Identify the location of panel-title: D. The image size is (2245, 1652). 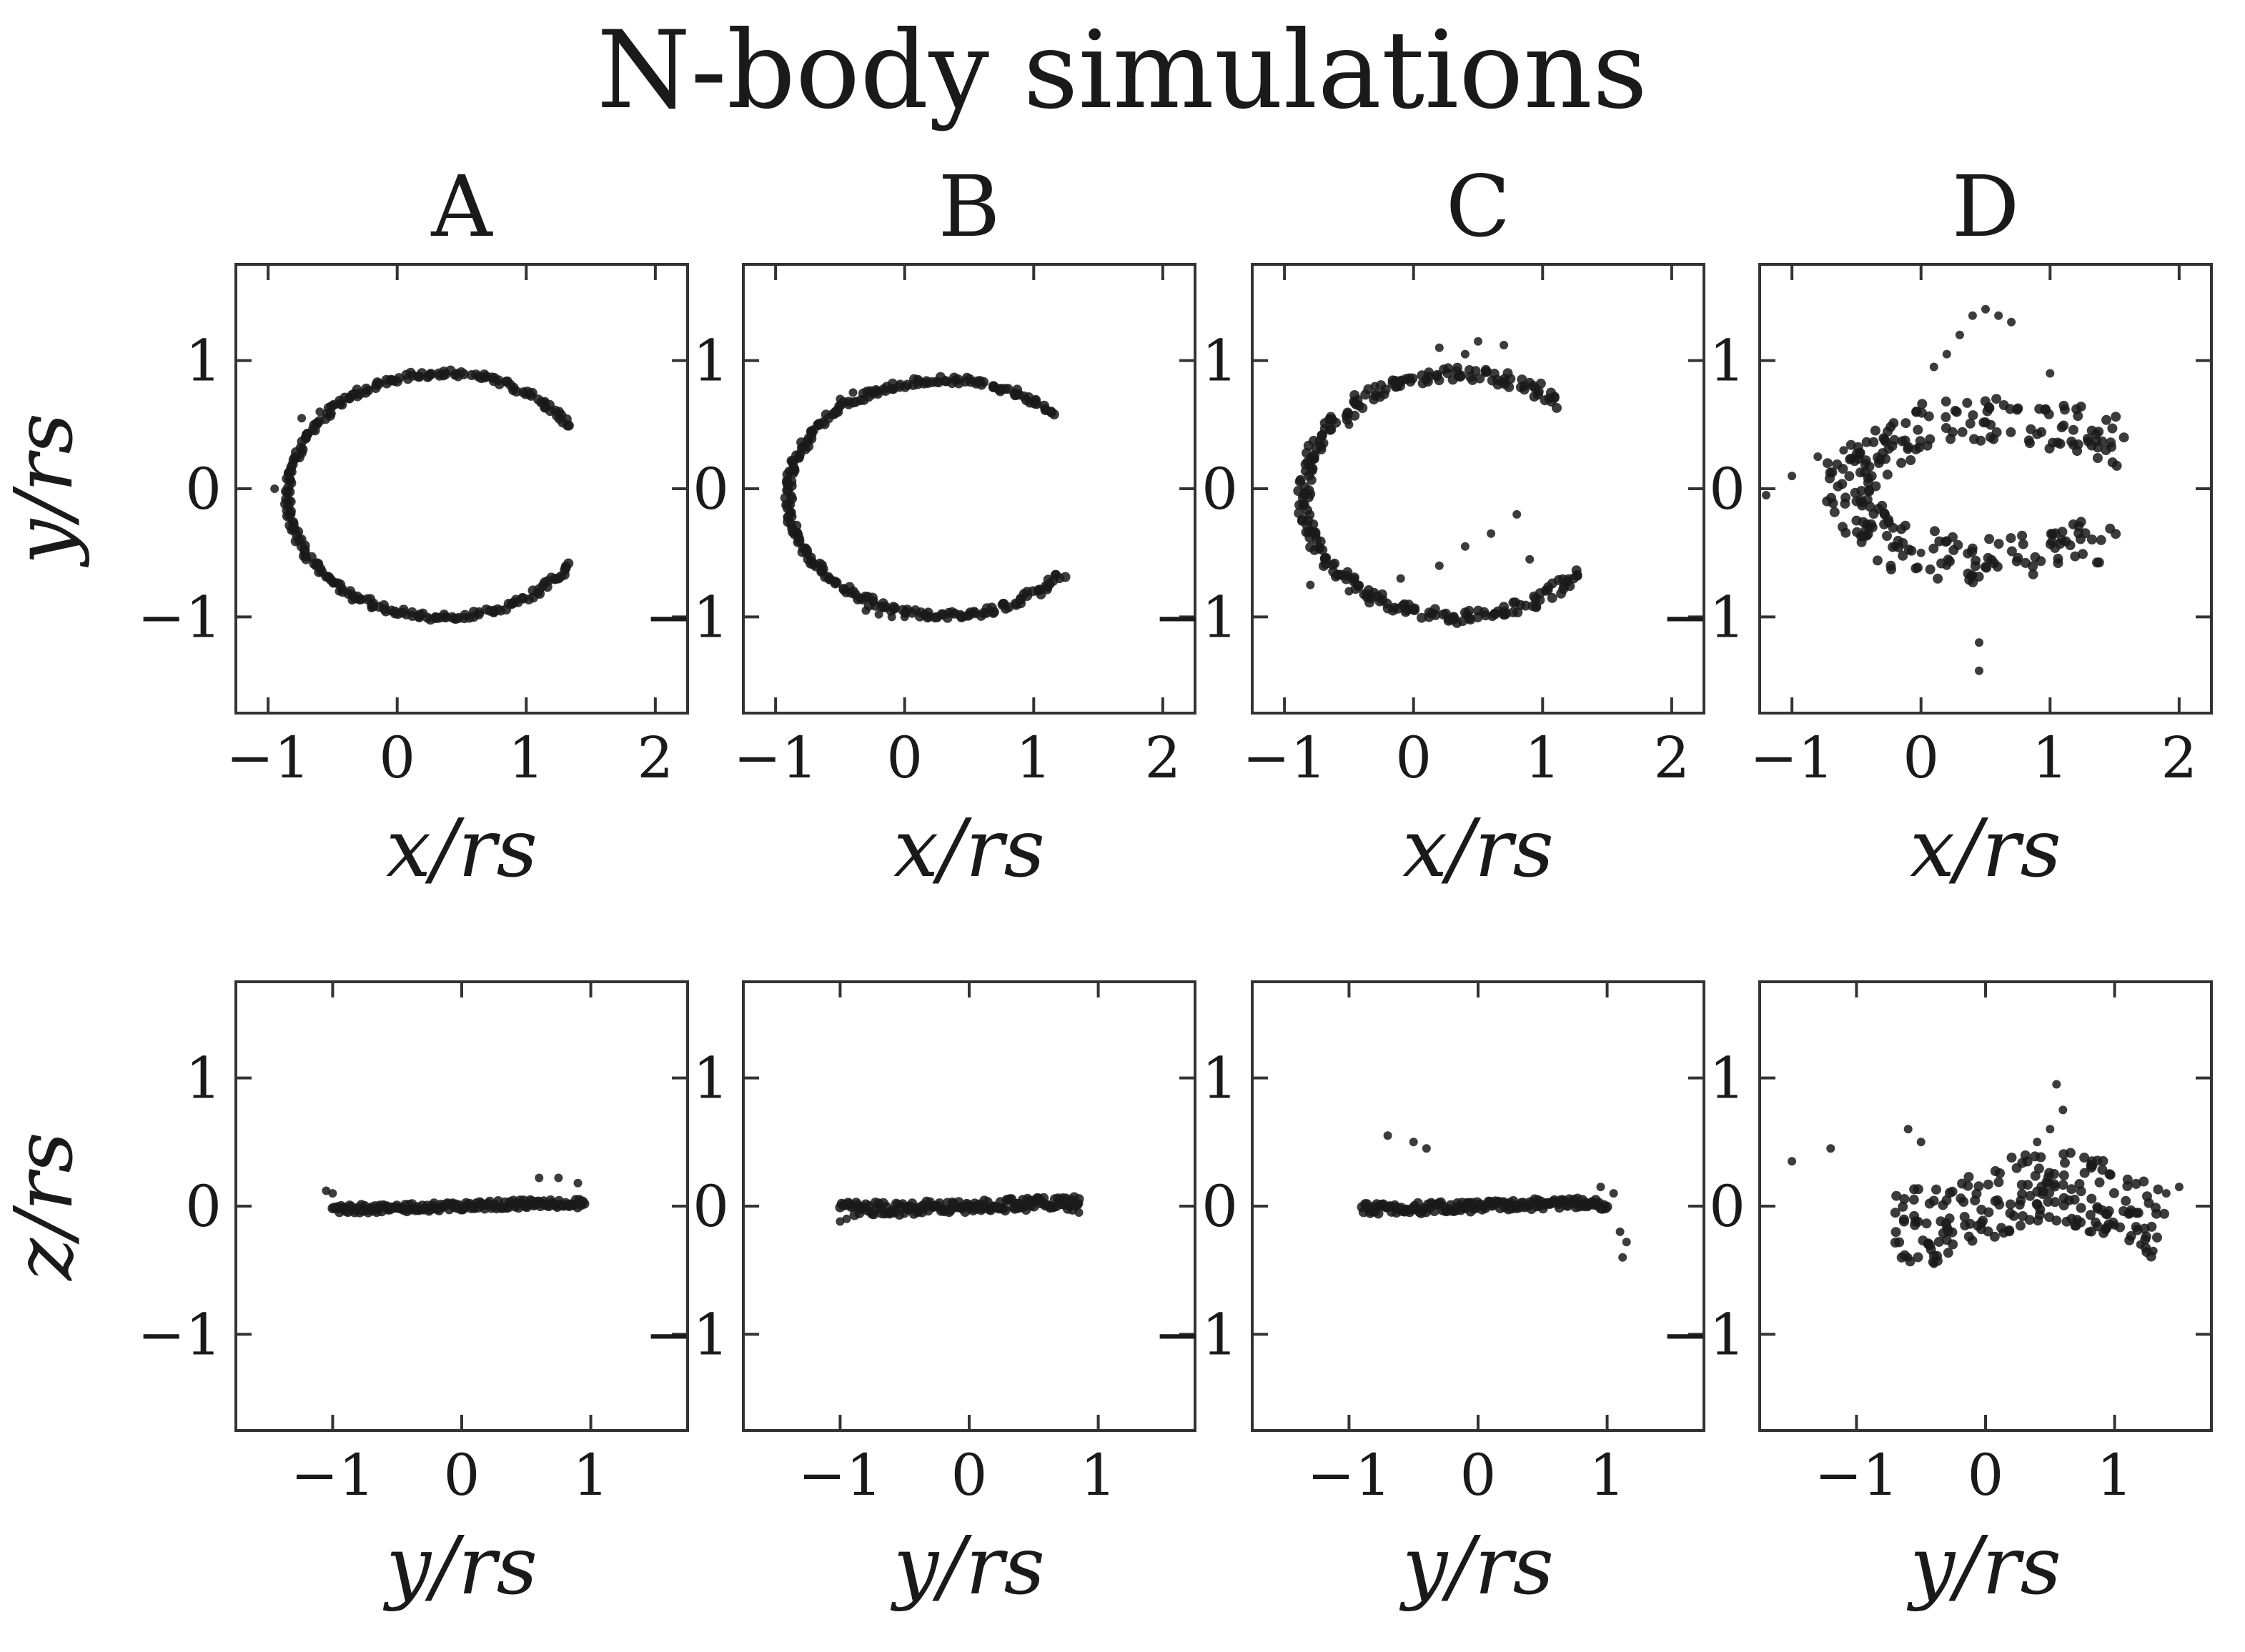
(1986, 206).